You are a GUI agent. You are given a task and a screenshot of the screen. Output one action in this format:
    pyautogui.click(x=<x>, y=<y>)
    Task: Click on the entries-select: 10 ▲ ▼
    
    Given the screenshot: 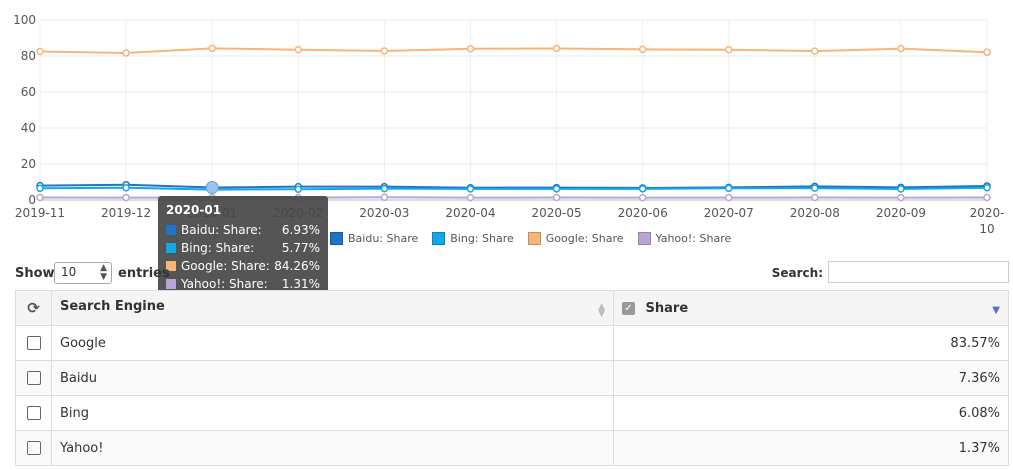 What is the action you would take?
    pyautogui.click(x=83, y=273)
    